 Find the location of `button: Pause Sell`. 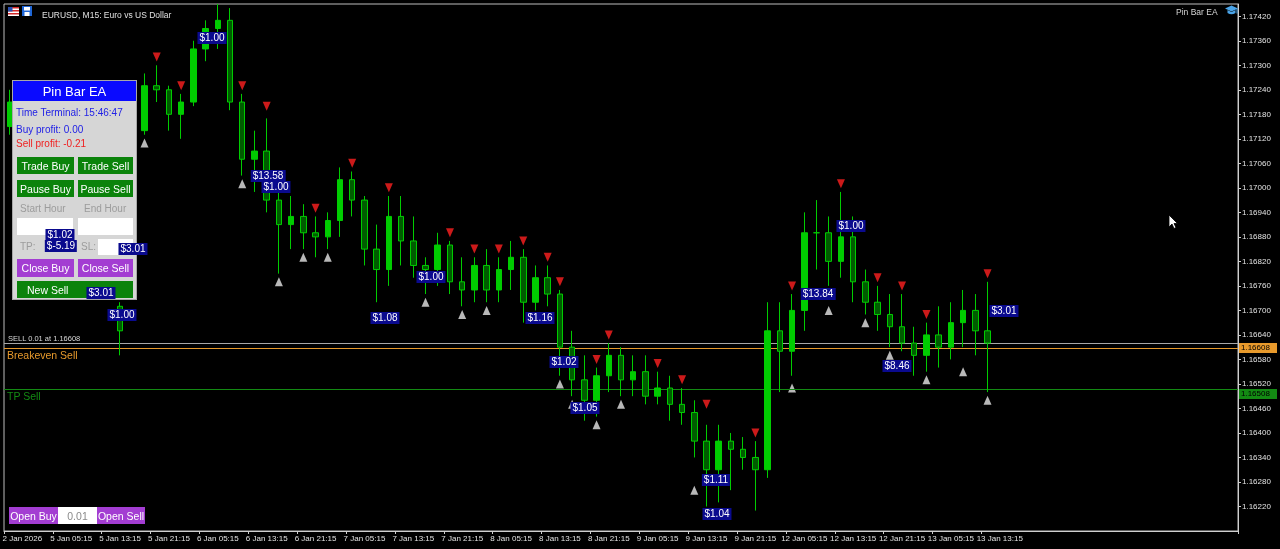

button: Pause Sell is located at coordinates (105, 188).